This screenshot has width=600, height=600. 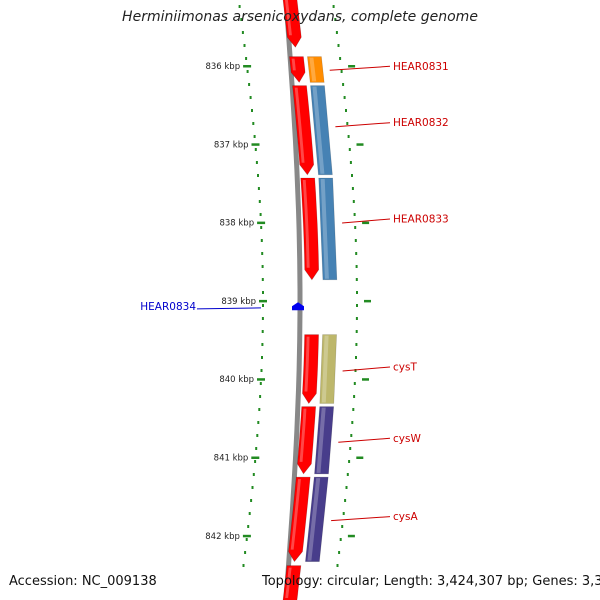 What do you see at coordinates (421, 220) in the screenshot?
I see `gene-hear0833-label: HEAR0833` at bounding box center [421, 220].